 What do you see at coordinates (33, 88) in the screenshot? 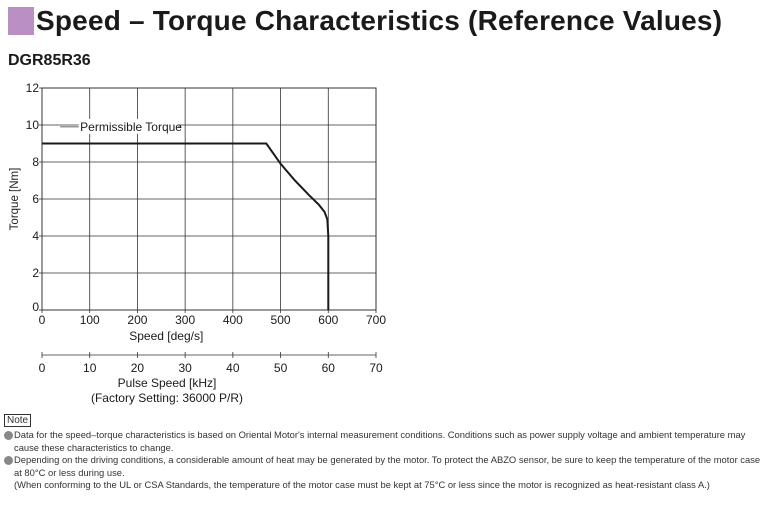
I see `y-tick-label: 12` at bounding box center [33, 88].